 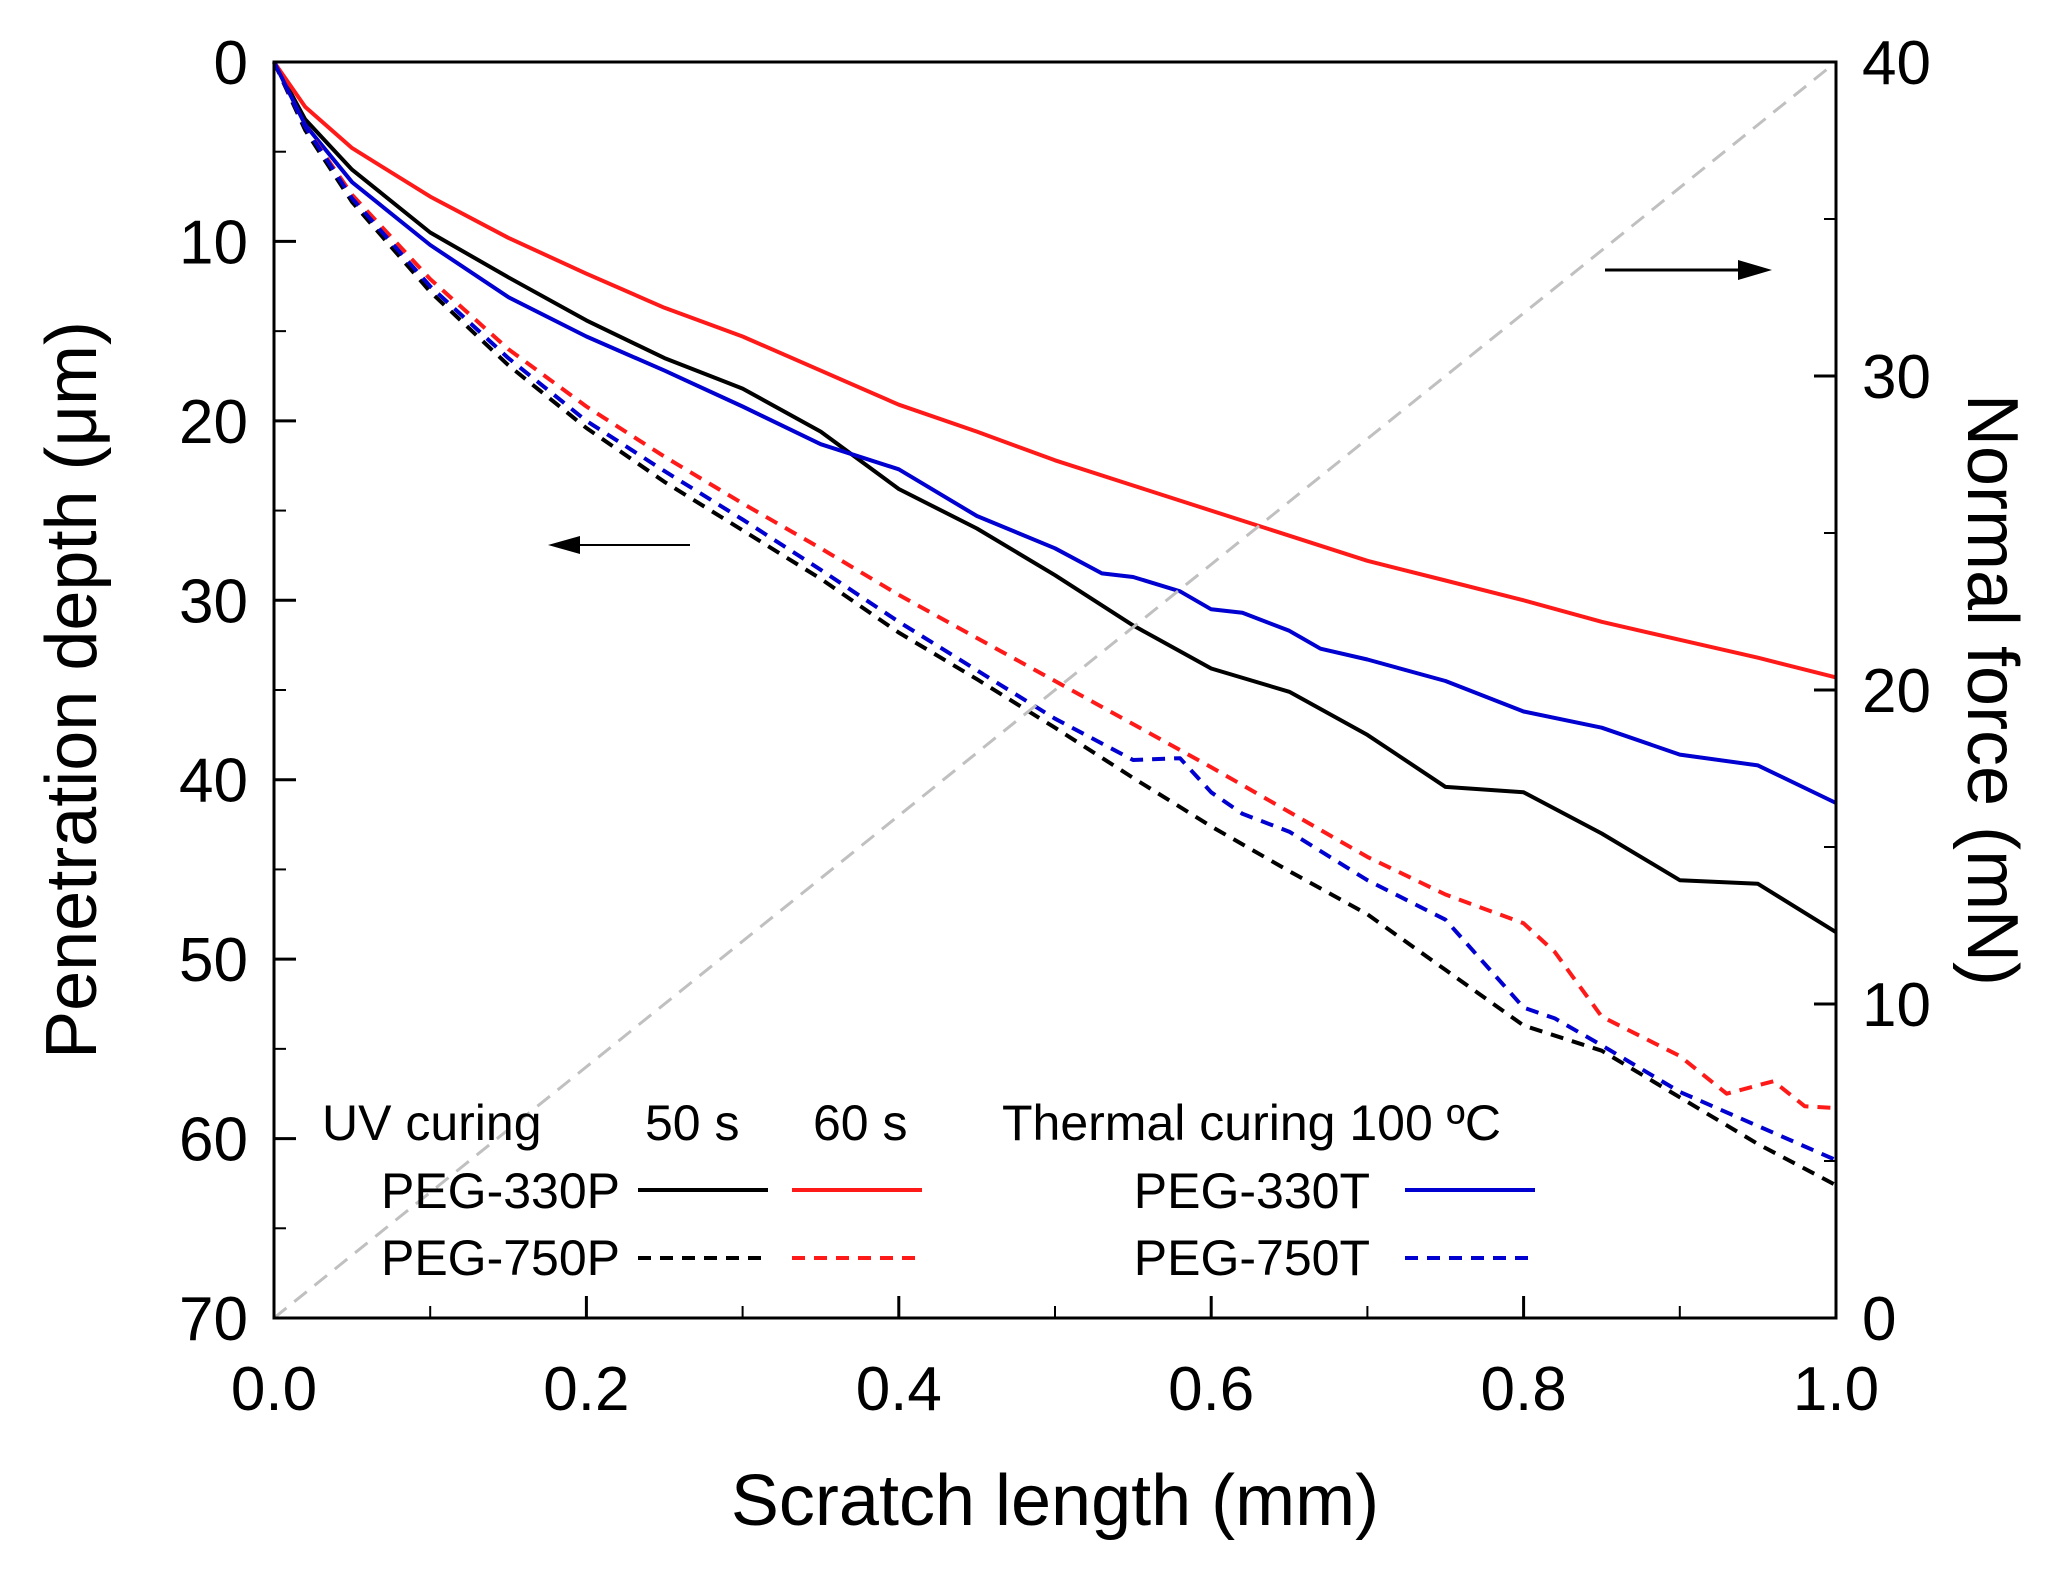 What do you see at coordinates (1836, 1389) in the screenshot?
I see `x-tick-label: 1.0` at bounding box center [1836, 1389].